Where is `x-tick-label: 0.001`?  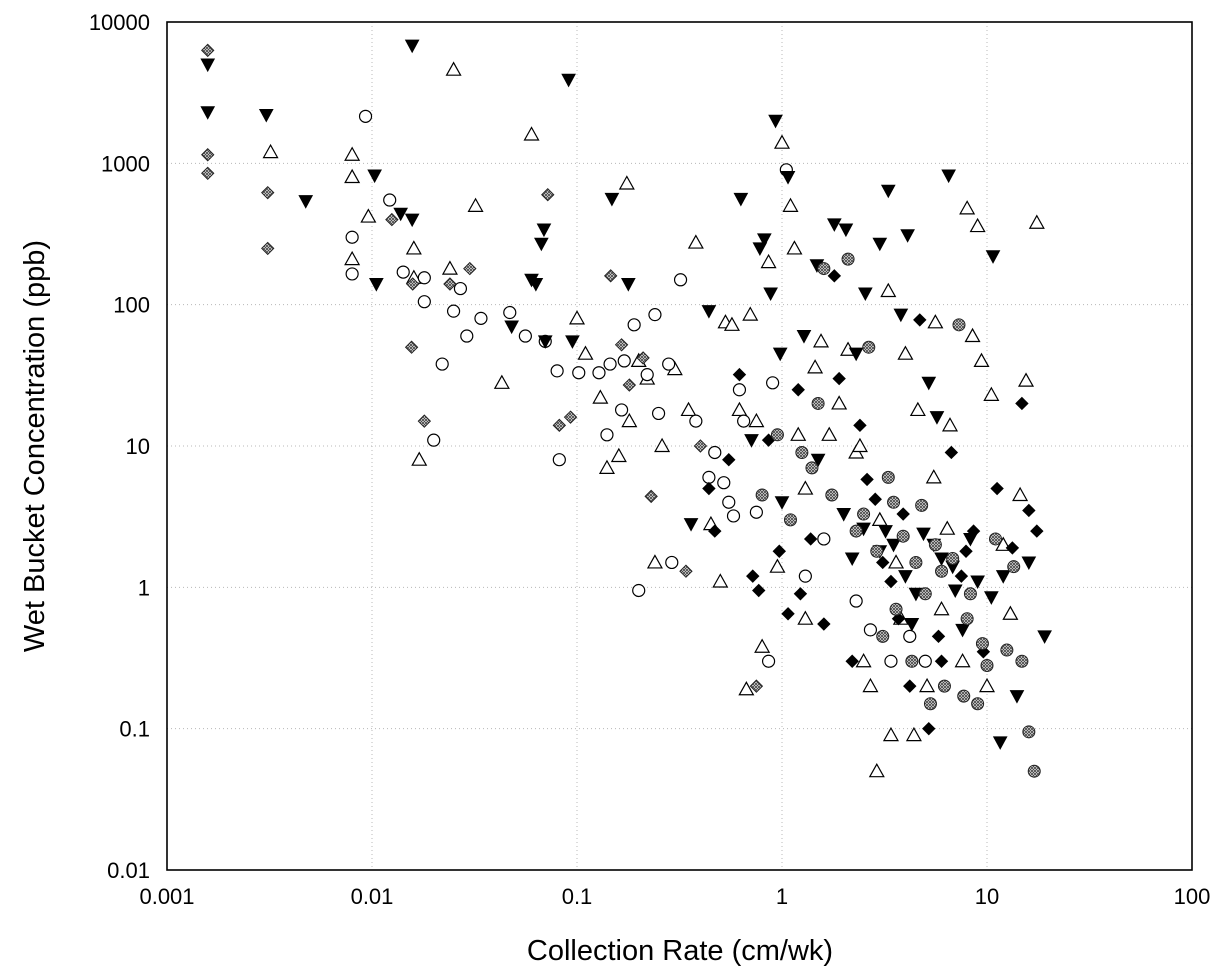 x-tick-label: 0.001 is located at coordinates (166, 896).